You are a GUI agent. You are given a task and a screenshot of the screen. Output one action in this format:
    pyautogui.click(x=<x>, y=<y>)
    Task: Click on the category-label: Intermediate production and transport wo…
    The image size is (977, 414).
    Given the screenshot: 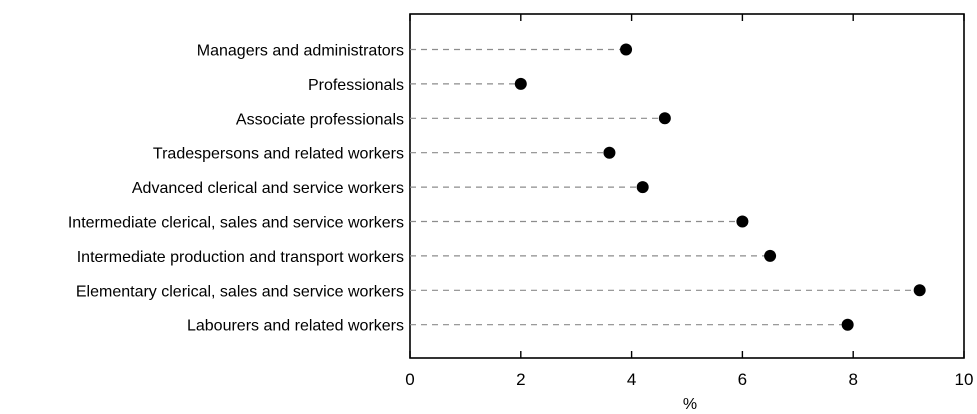 What is the action you would take?
    pyautogui.click(x=240, y=257)
    